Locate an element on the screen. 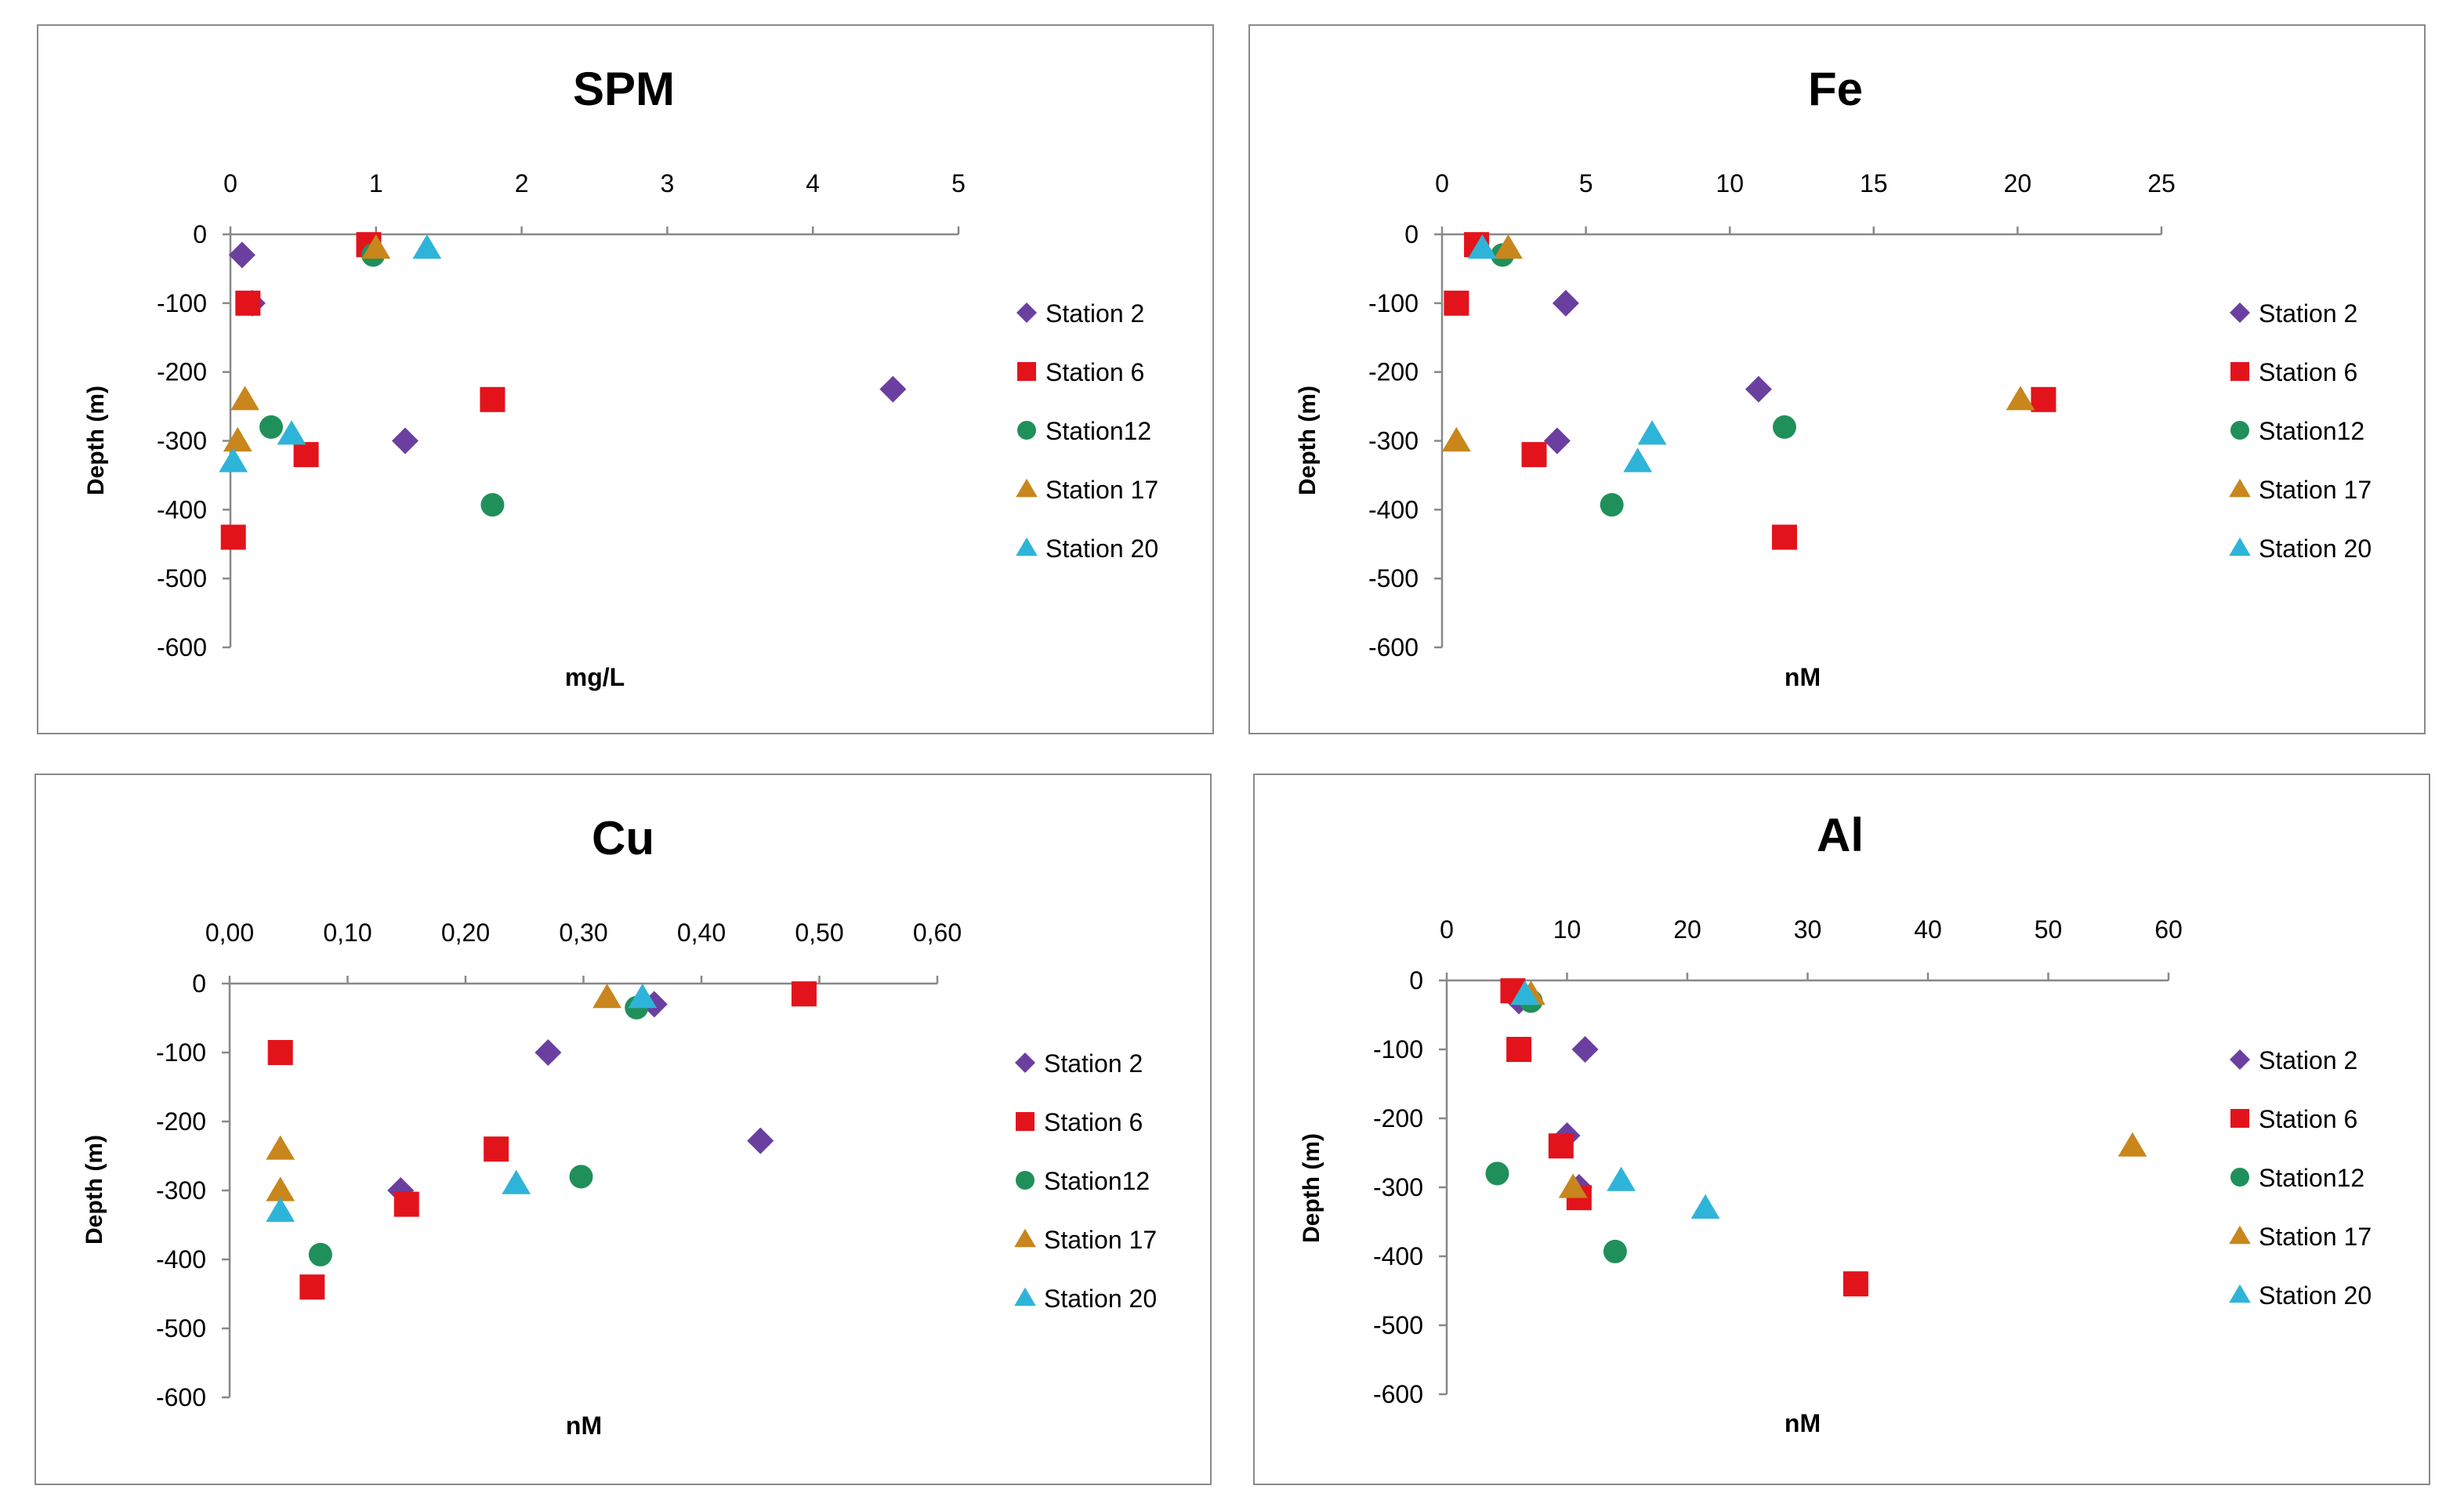 The width and height of the screenshot is (2464, 1511). x-tick-label: 0,10 is located at coordinates (347, 933).